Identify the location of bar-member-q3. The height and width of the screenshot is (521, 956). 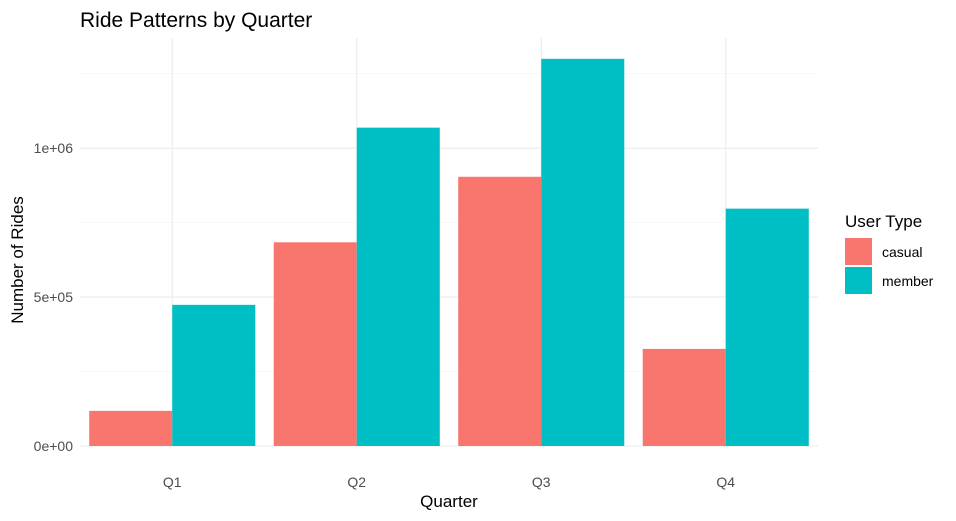
(583, 252).